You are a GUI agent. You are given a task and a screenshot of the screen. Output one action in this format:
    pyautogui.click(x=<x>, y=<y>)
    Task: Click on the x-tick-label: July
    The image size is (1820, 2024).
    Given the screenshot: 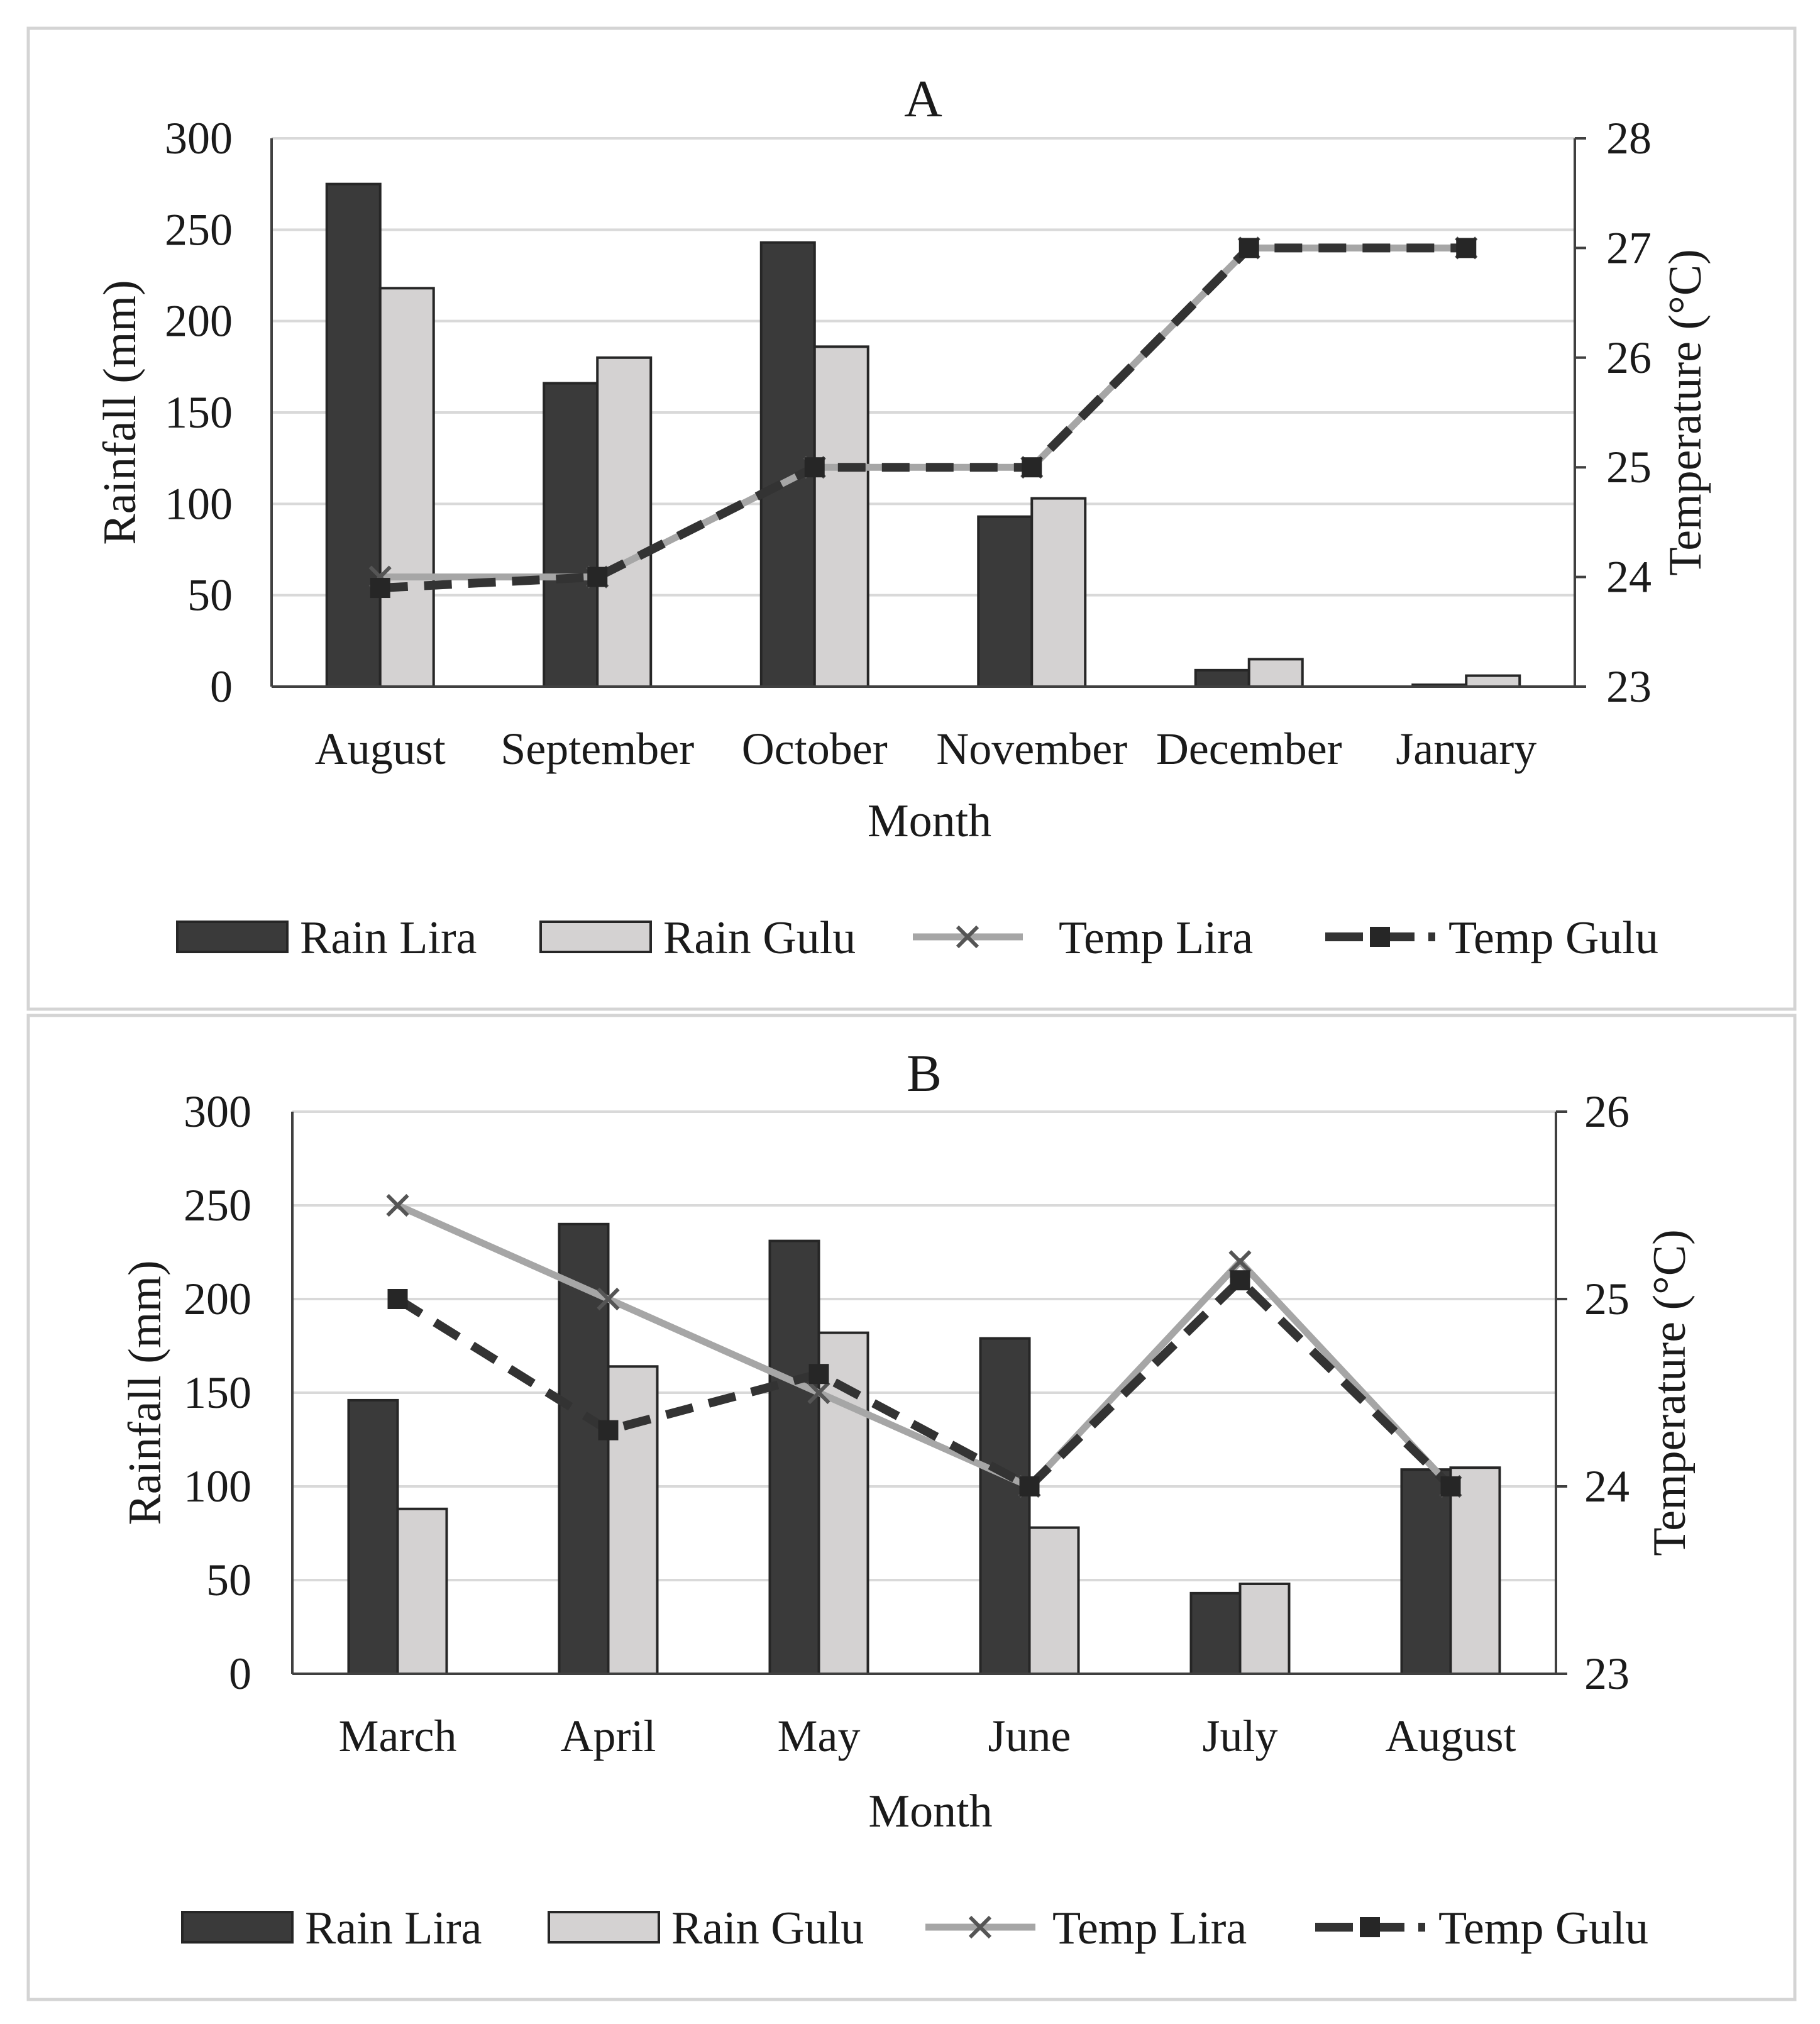 What is the action you would take?
    pyautogui.click(x=1239, y=1736)
    